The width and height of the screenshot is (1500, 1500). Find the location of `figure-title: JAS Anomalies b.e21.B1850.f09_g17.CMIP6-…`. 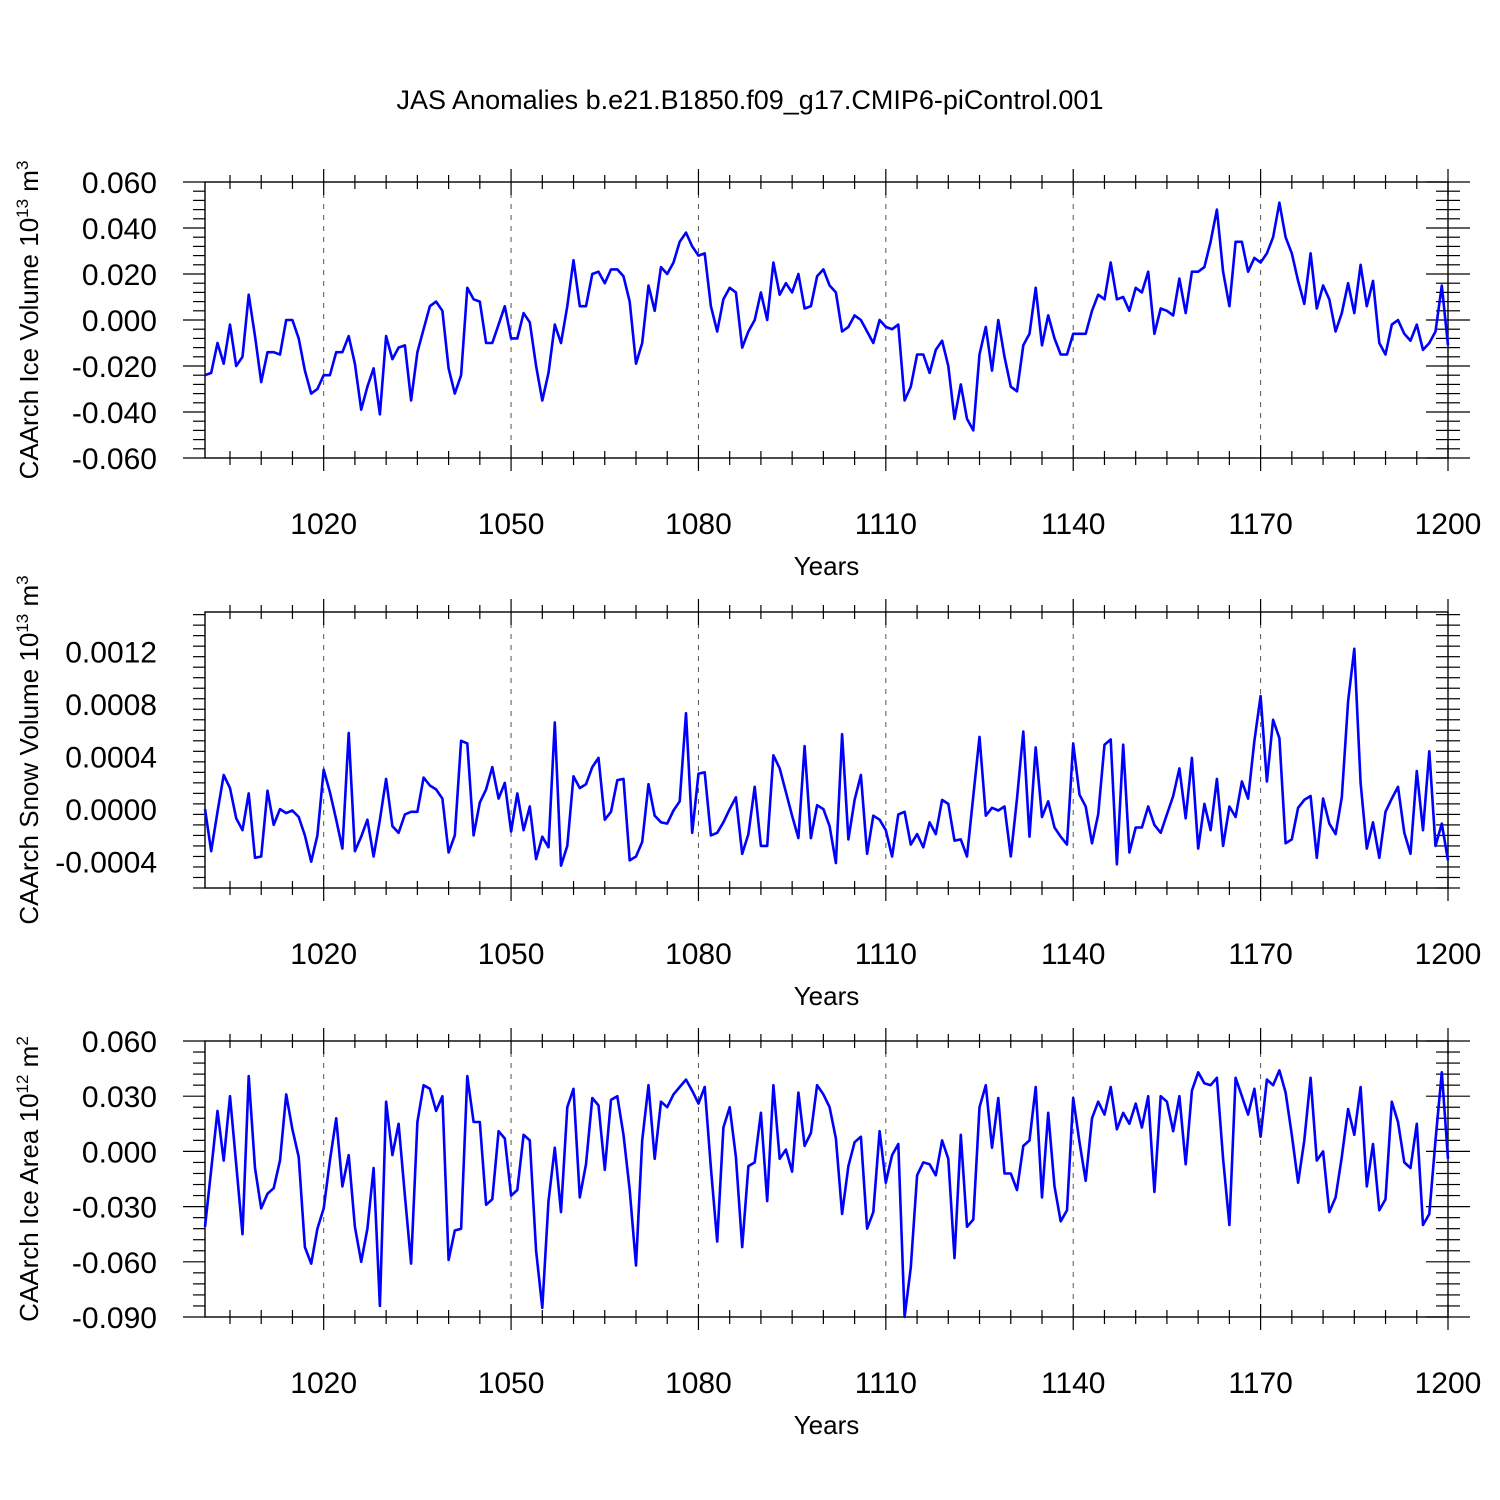

figure-title: JAS Anomalies b.e21.B1850.f09_g17.CMIP6-… is located at coordinates (750, 100).